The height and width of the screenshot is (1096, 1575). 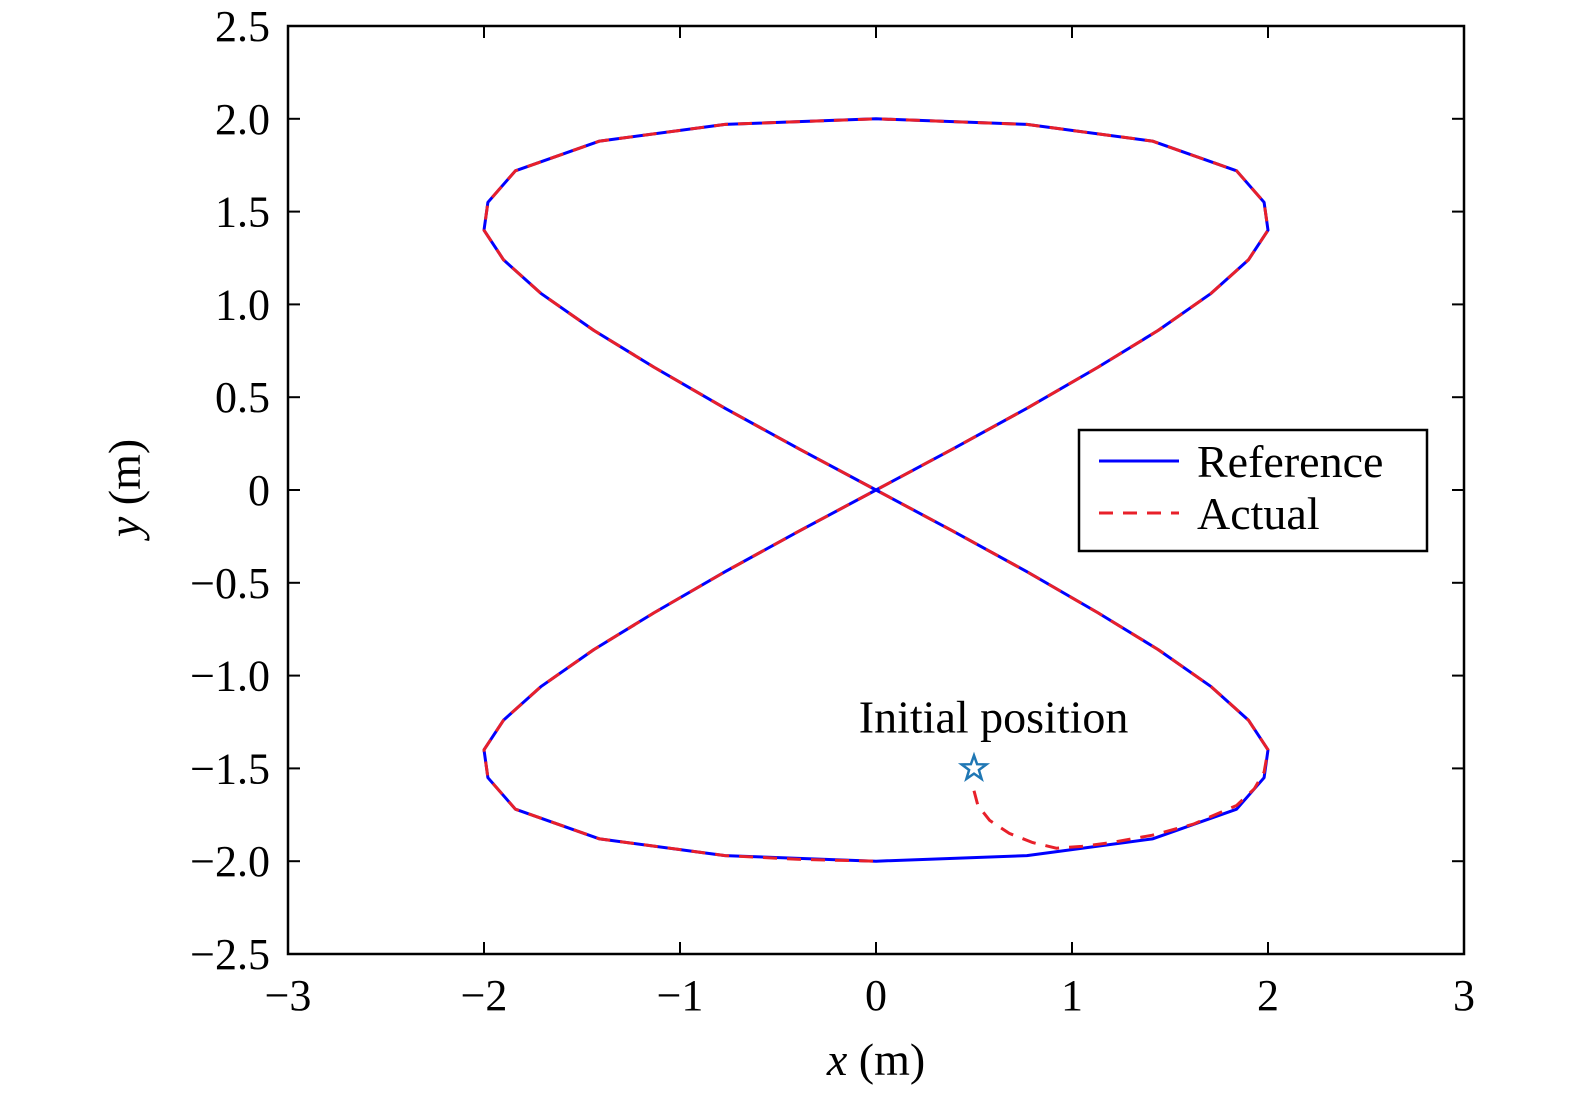 I want to click on legend-box, so click(x=1253, y=490).